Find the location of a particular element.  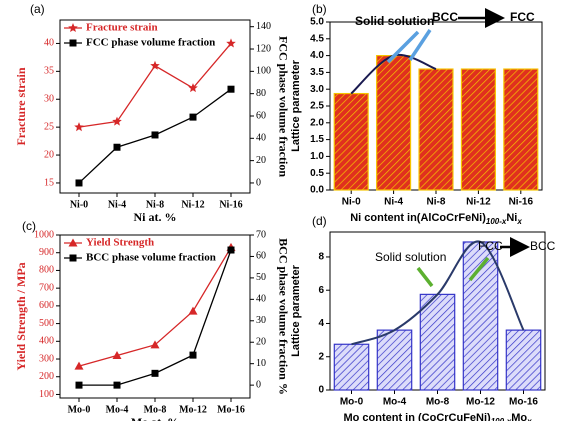

x-axis-label: Ni at. % is located at coordinates (155, 217).